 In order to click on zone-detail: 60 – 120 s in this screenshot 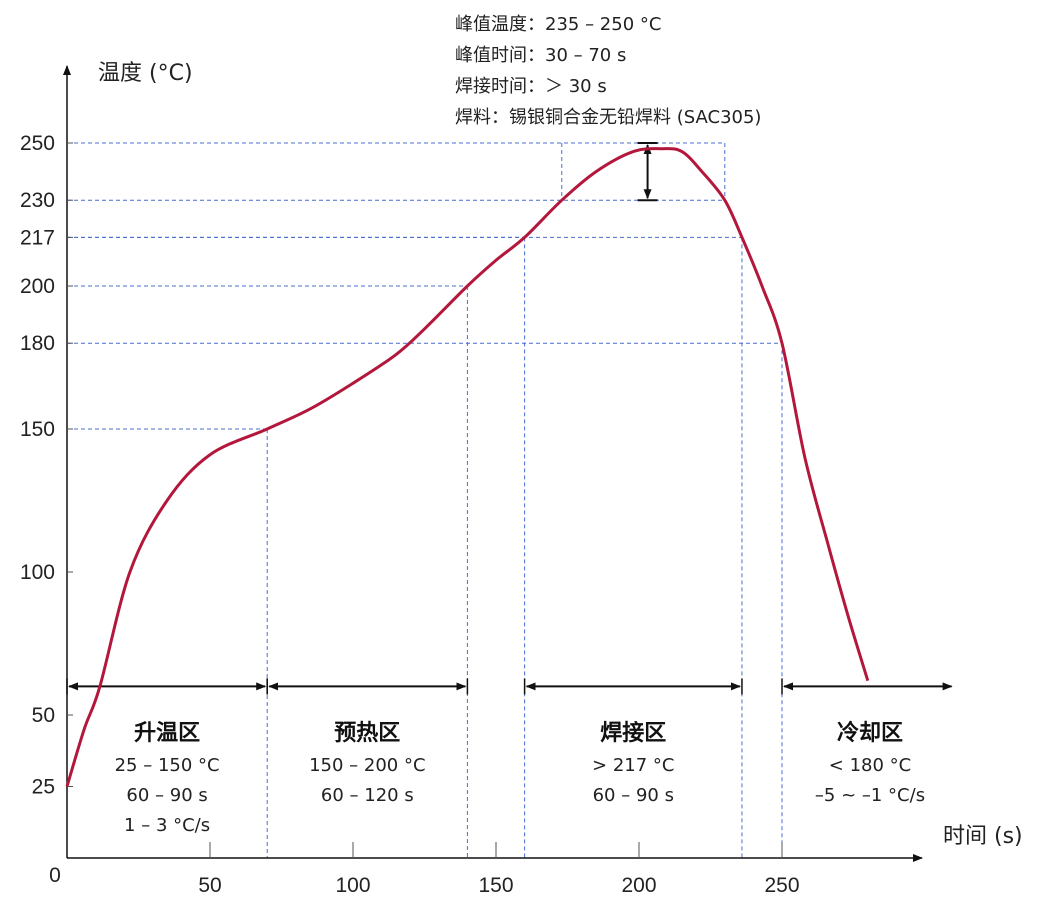, I will do `click(367, 795)`.